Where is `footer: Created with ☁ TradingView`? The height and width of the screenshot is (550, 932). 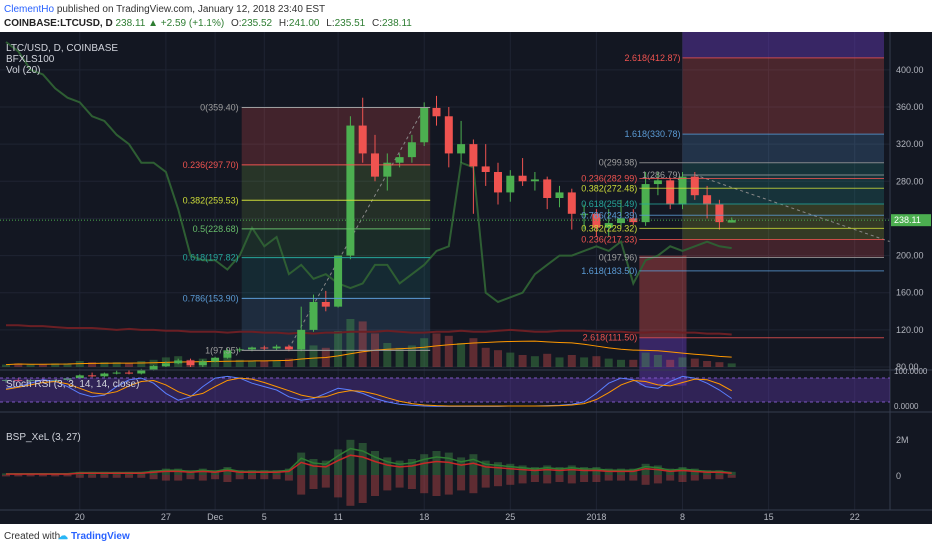
footer: Created with ☁ TradingView is located at coordinates (466, 537).